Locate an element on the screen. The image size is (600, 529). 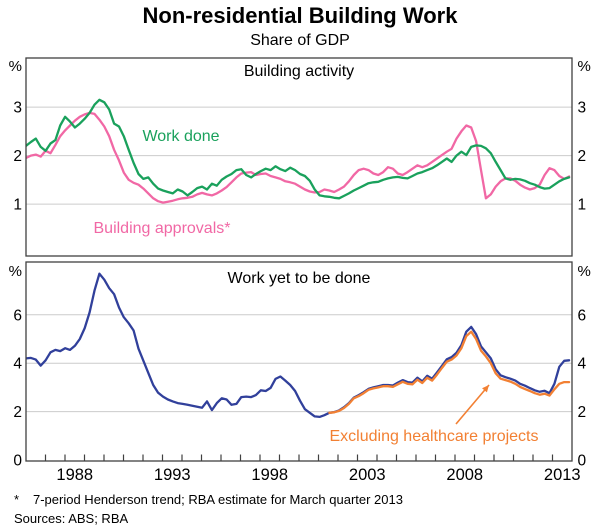
series-excluding-healthcare-projects is located at coordinates (449, 372).